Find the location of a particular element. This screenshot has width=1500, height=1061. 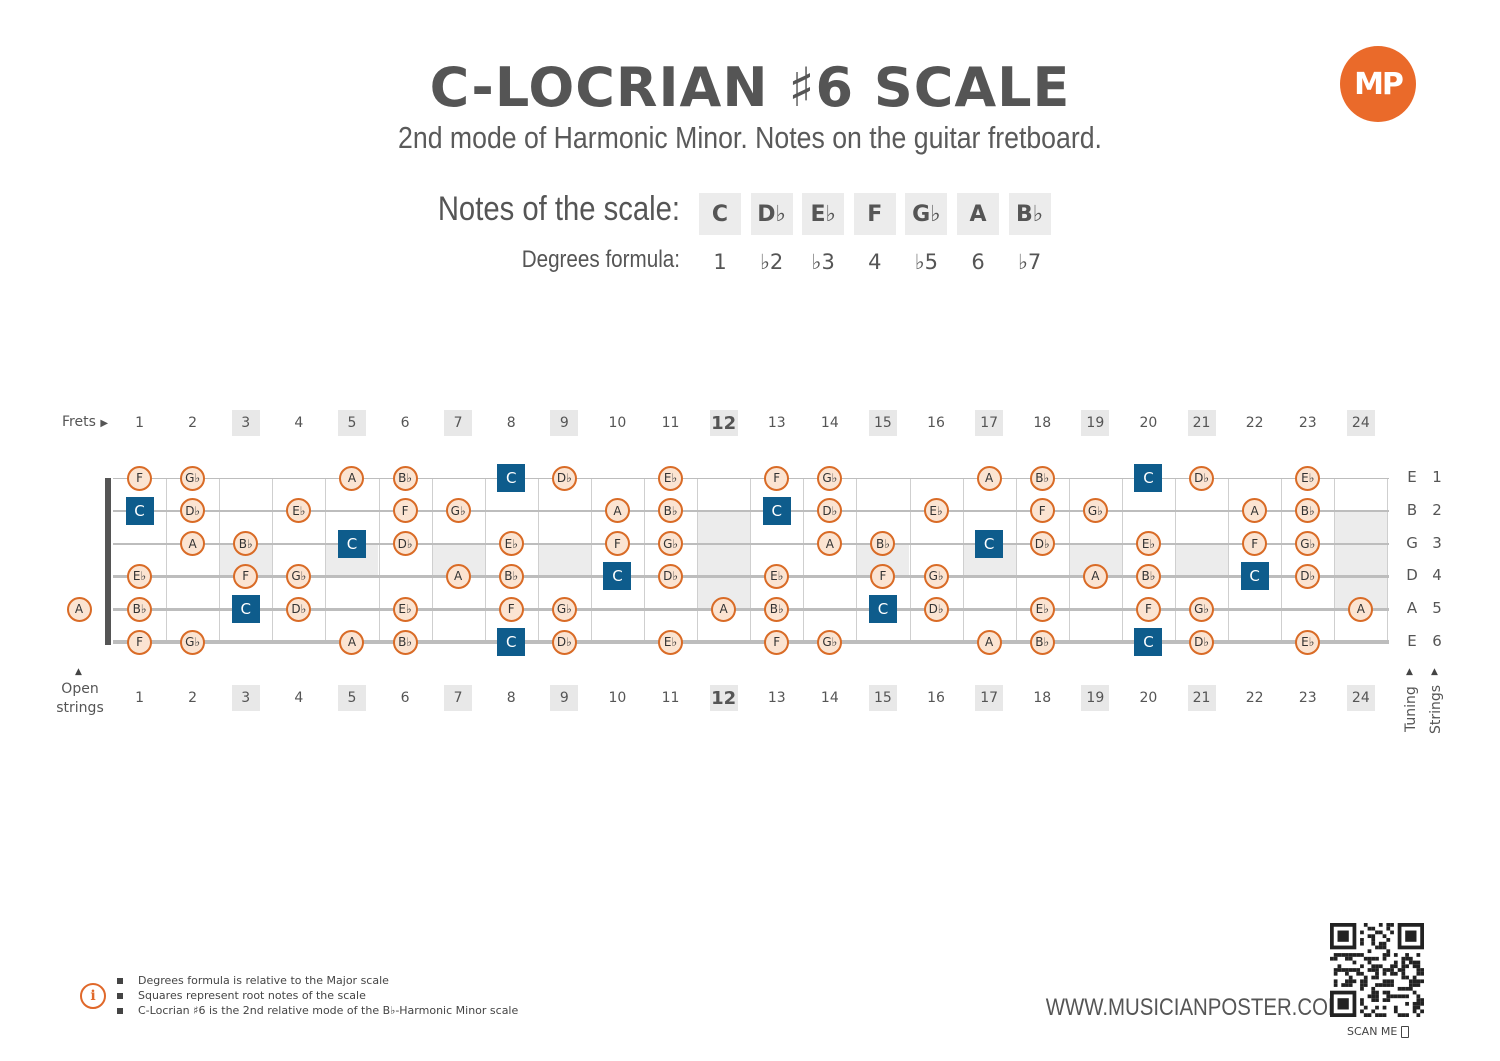

string-number: 6 is located at coordinates (1437, 641).